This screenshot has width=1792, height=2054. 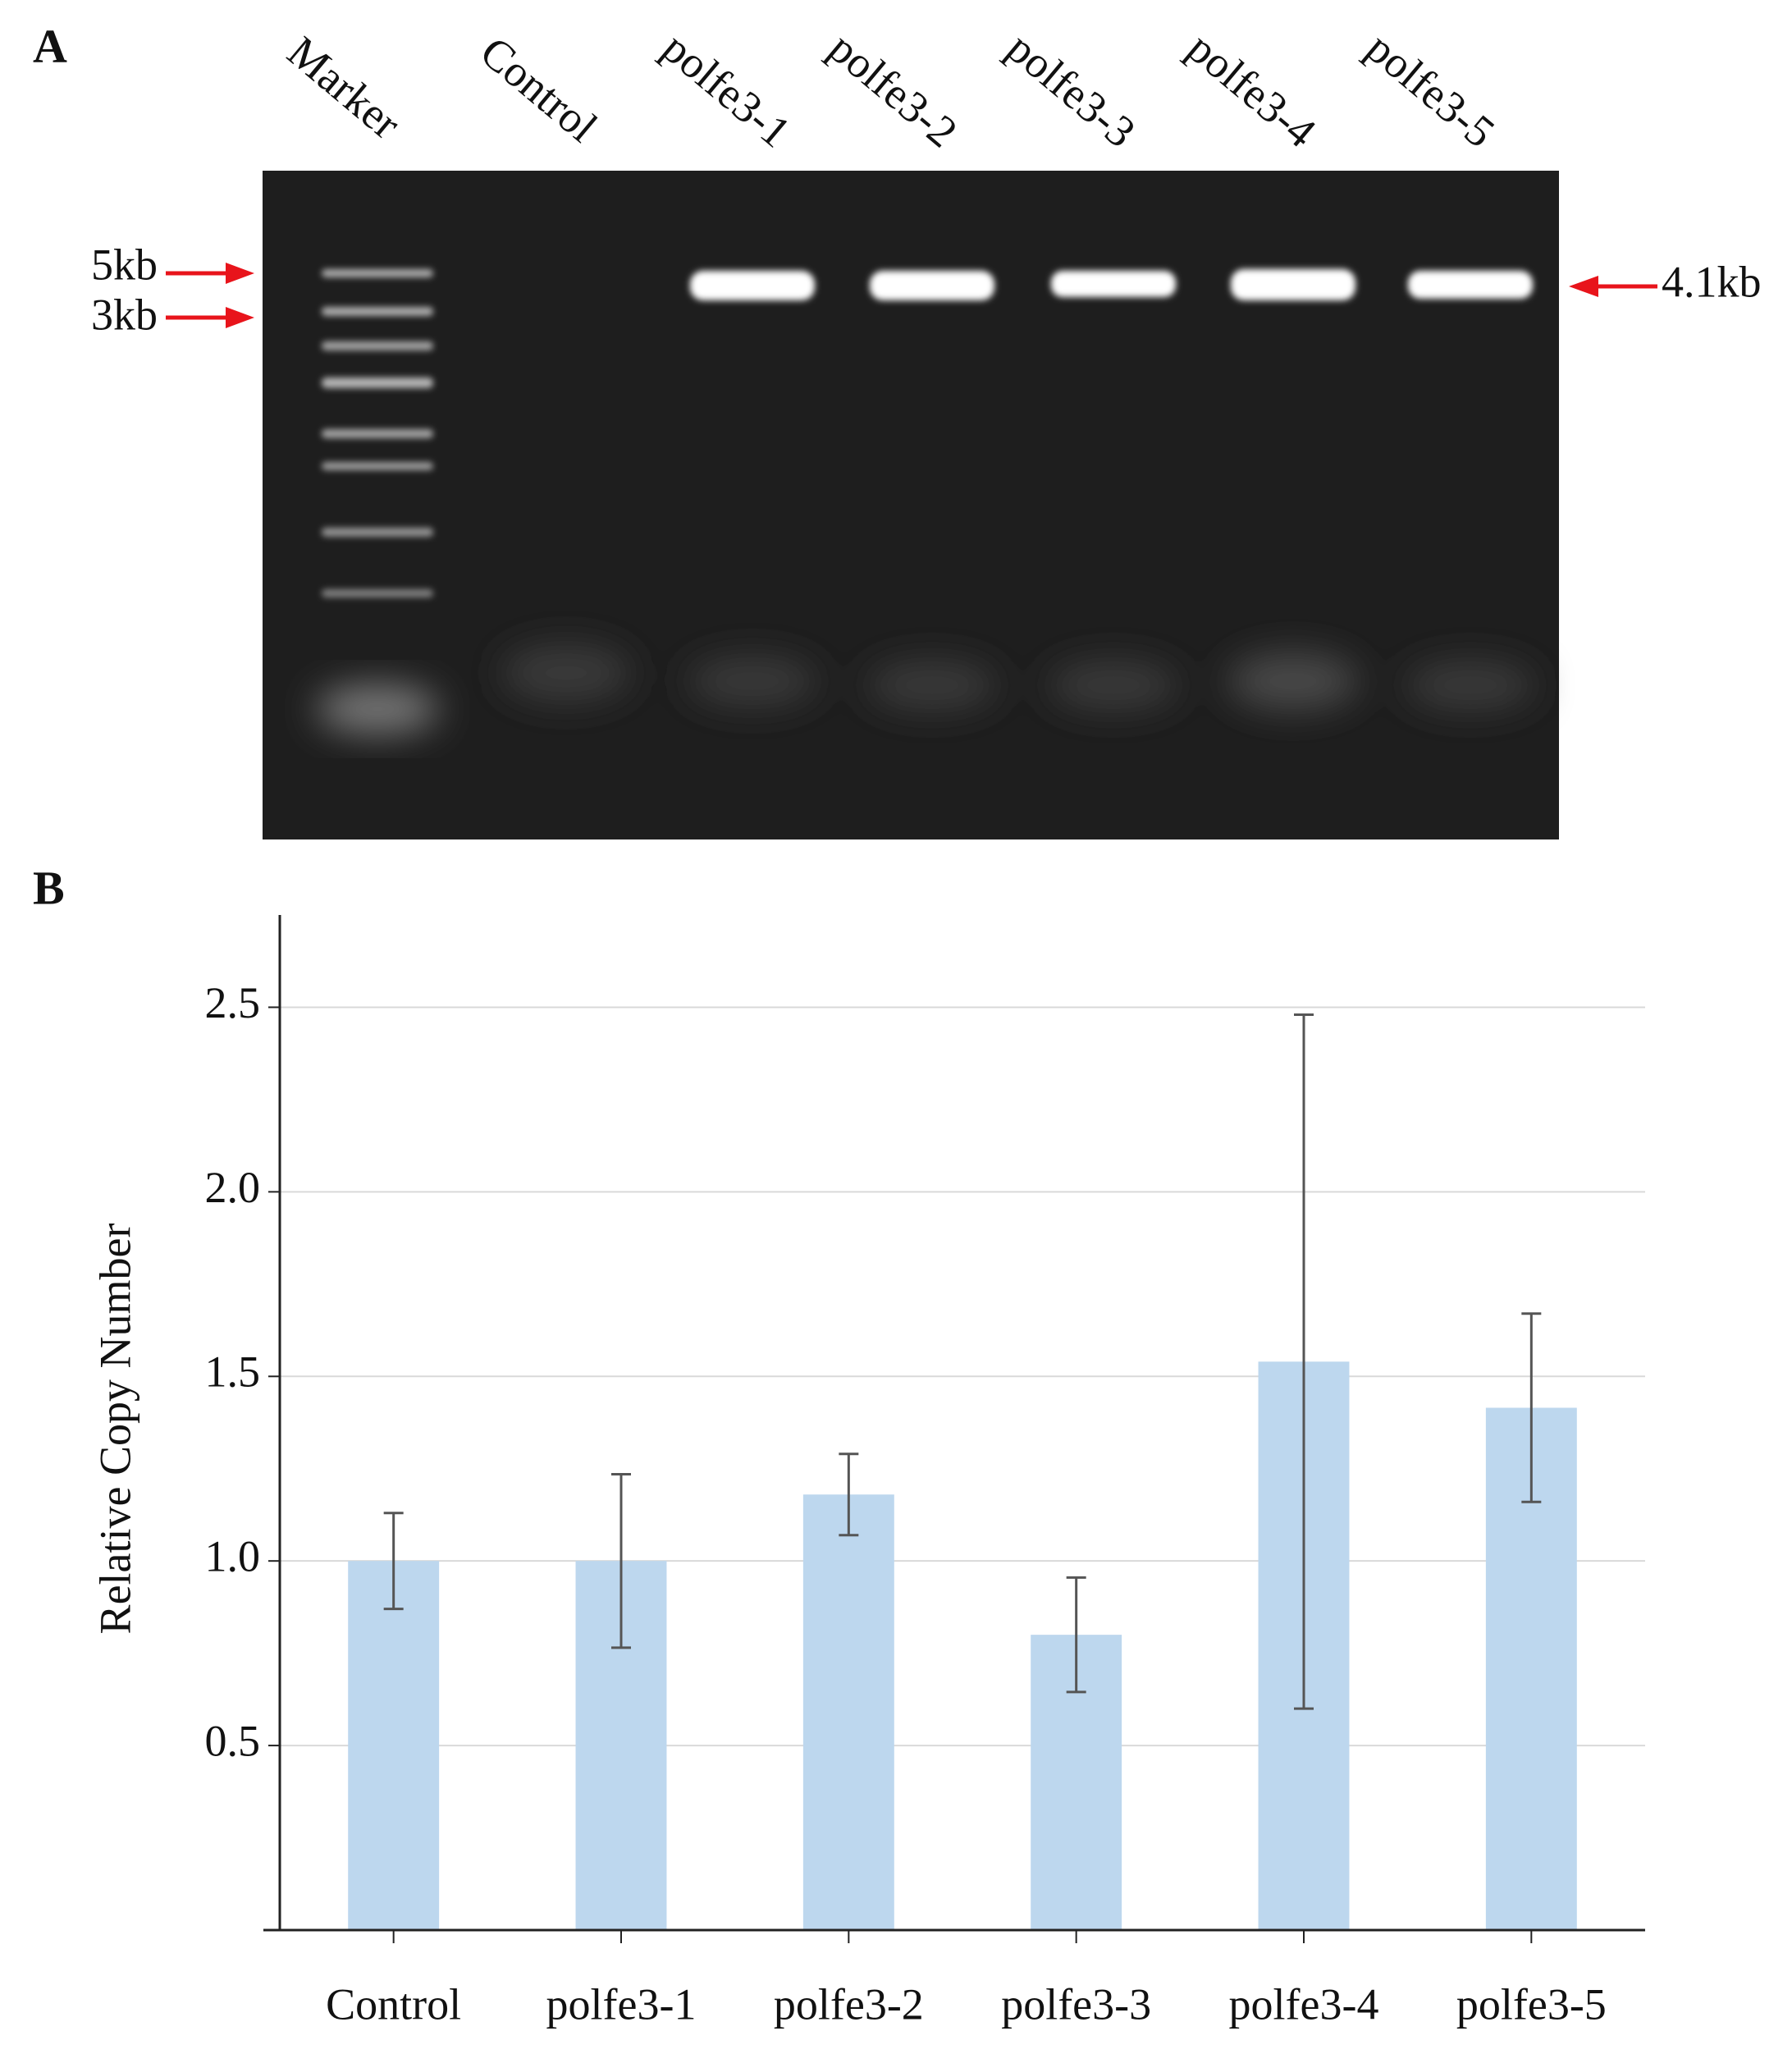 What do you see at coordinates (893, 91) in the screenshot?
I see `lane-label: polfe3-2` at bounding box center [893, 91].